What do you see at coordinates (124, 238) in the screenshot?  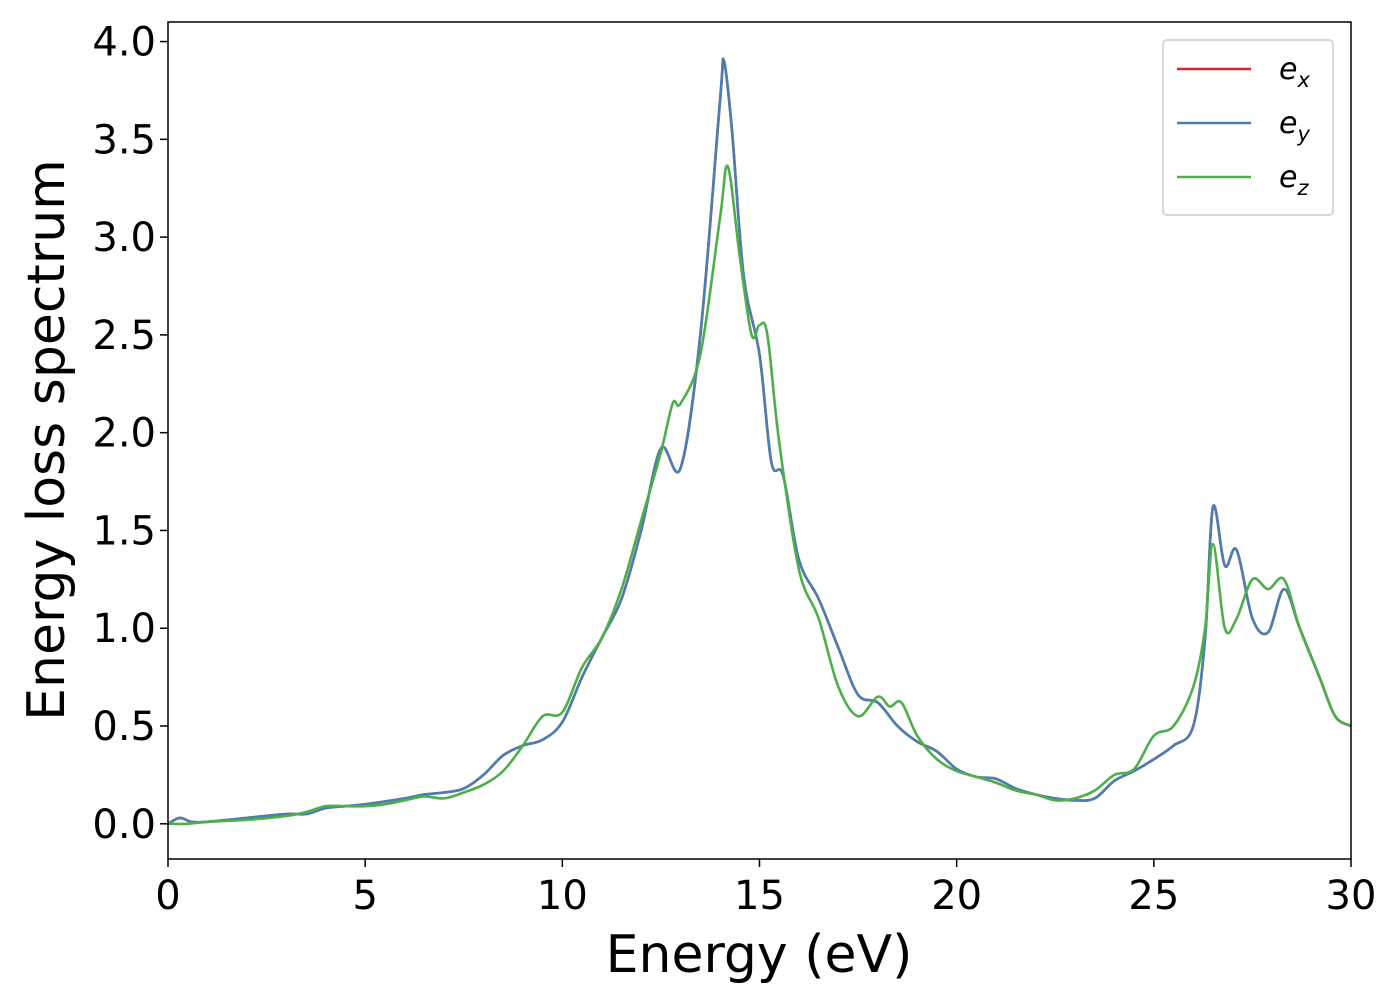 I see `y-tick-label: 3.0` at bounding box center [124, 238].